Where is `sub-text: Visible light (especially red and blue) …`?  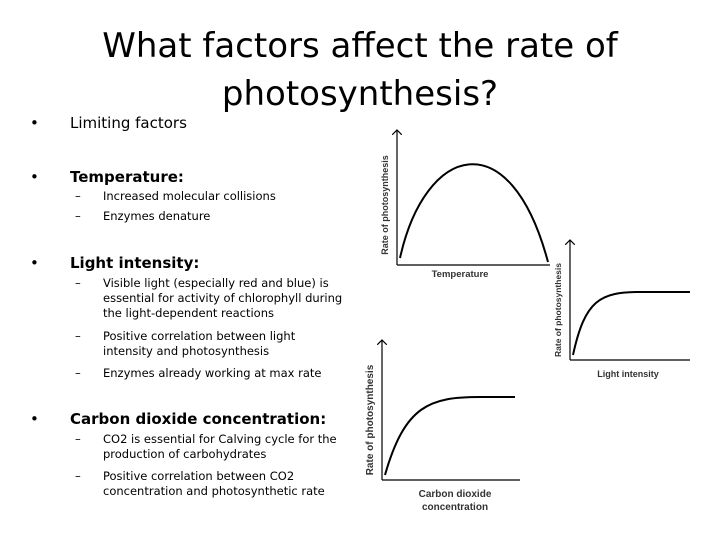
sub-text: Visible light (especially red and blue) … is located at coordinates (223, 298).